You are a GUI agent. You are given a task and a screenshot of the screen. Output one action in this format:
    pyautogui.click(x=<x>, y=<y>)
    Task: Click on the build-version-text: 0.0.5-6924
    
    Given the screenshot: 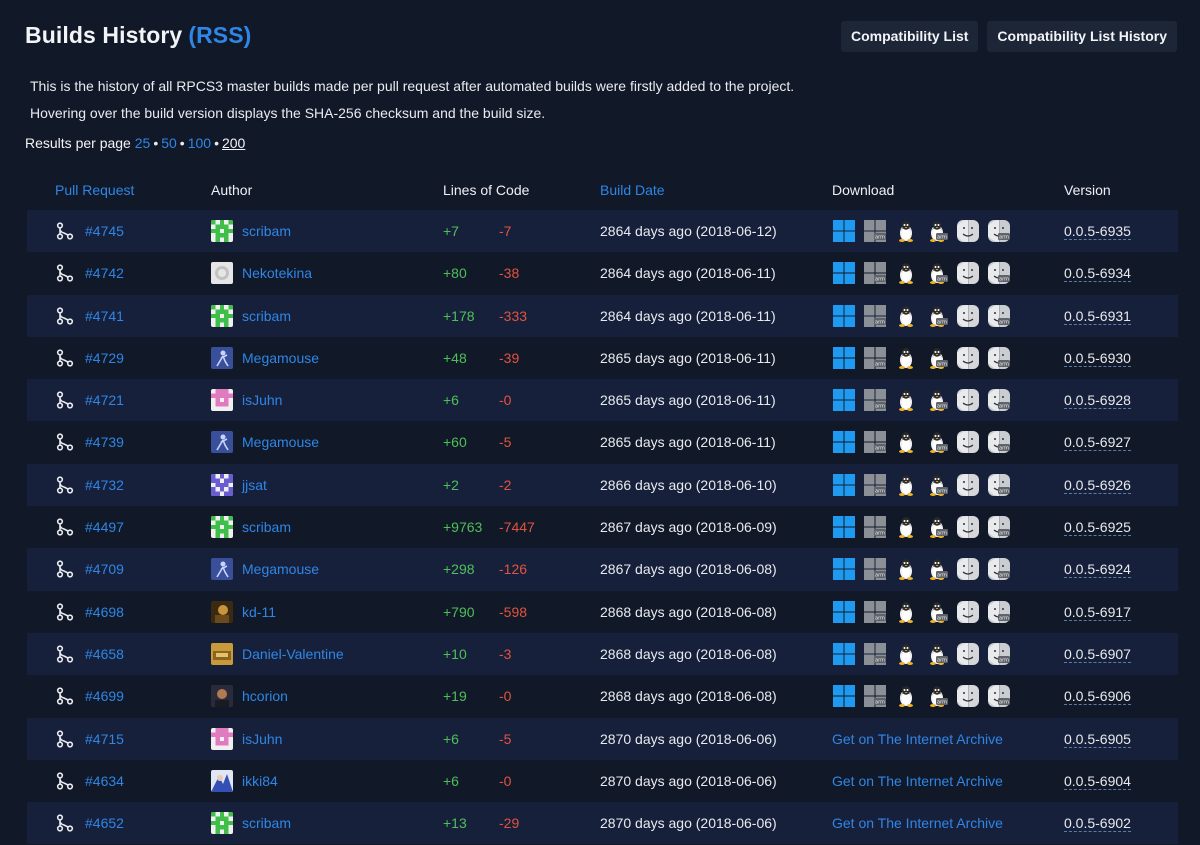 What is the action you would take?
    pyautogui.click(x=1097, y=570)
    